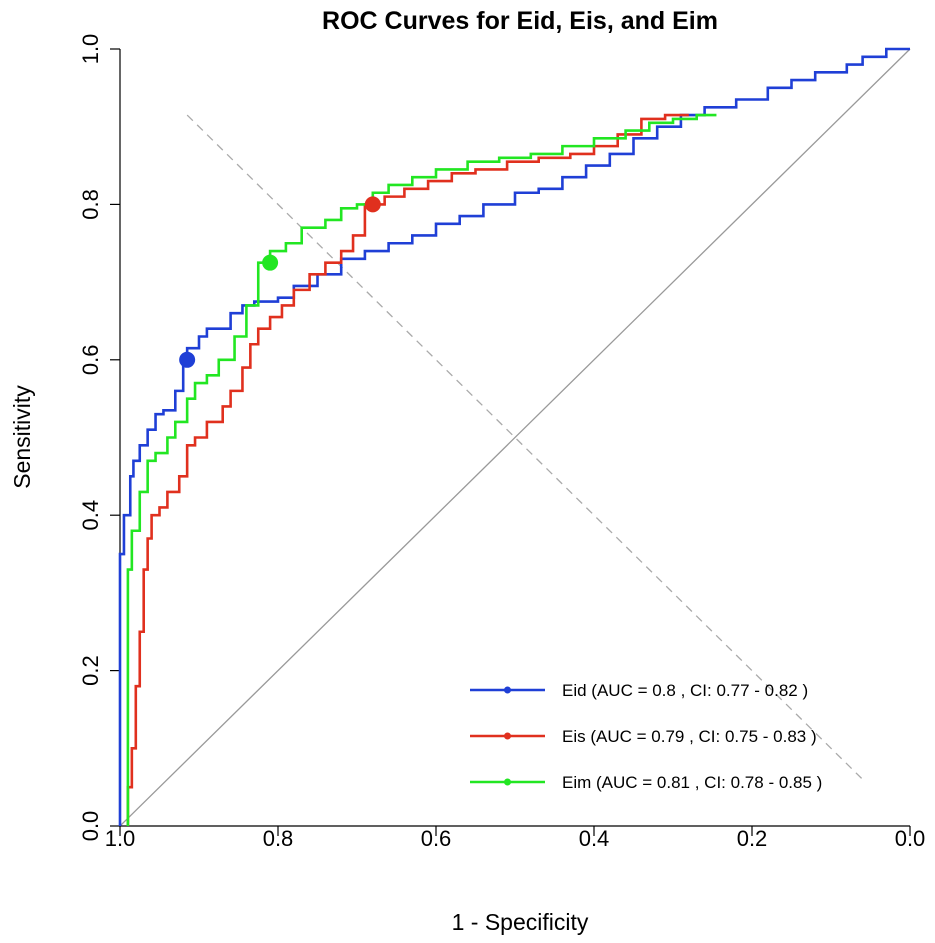  What do you see at coordinates (689, 736) in the screenshot?
I see `eis-legend-label: Eis (AUC = 0.79 , CI: 0.75 - 0.83 )` at bounding box center [689, 736].